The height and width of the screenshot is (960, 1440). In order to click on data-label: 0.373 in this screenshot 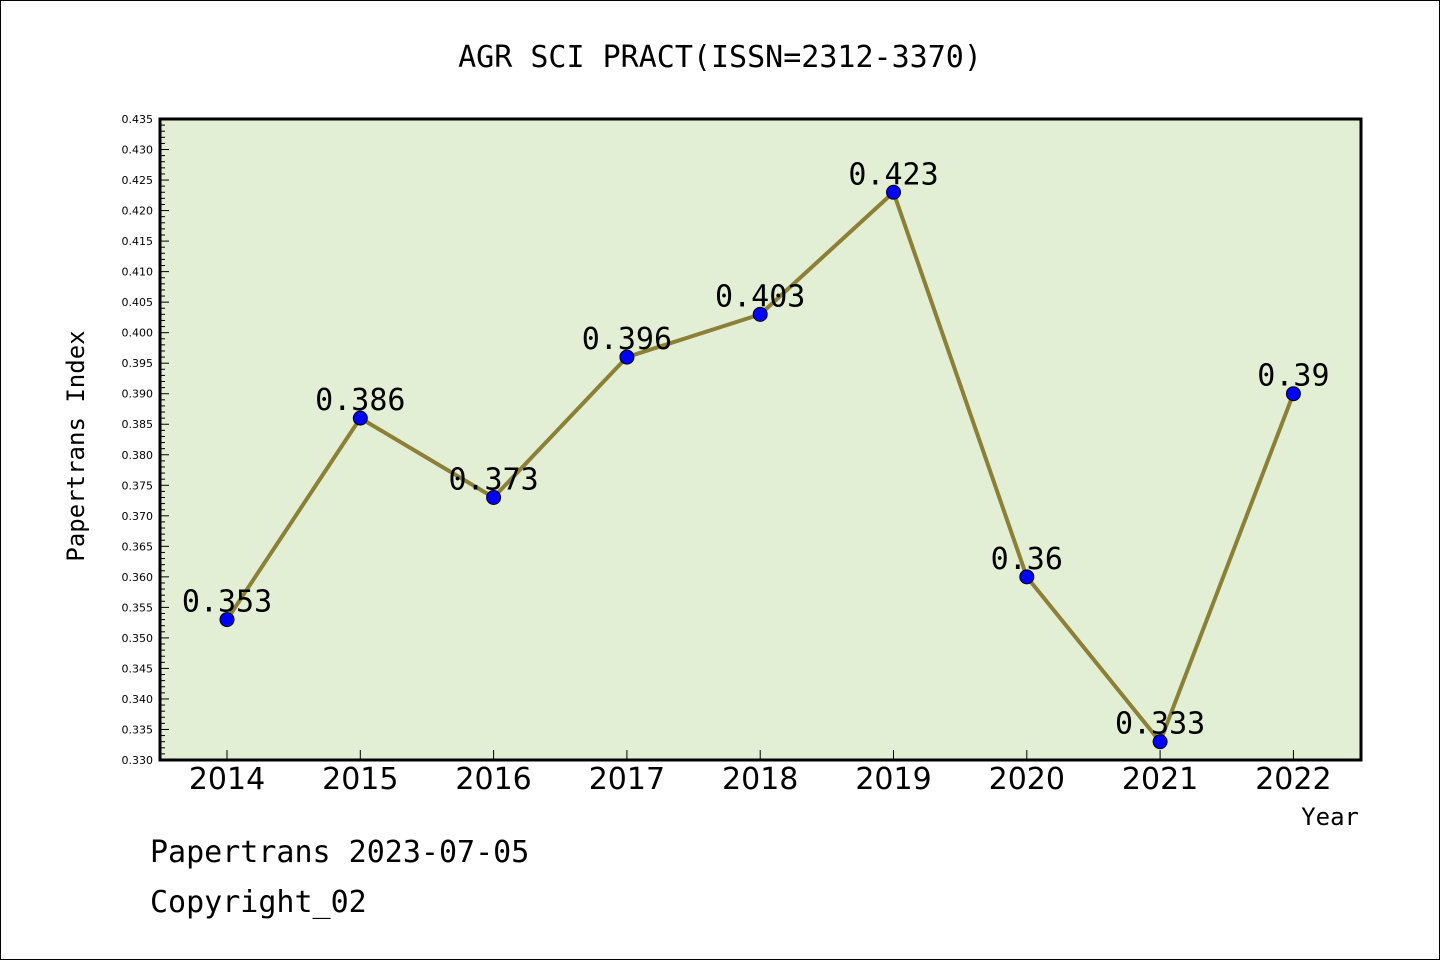, I will do `click(493, 479)`.